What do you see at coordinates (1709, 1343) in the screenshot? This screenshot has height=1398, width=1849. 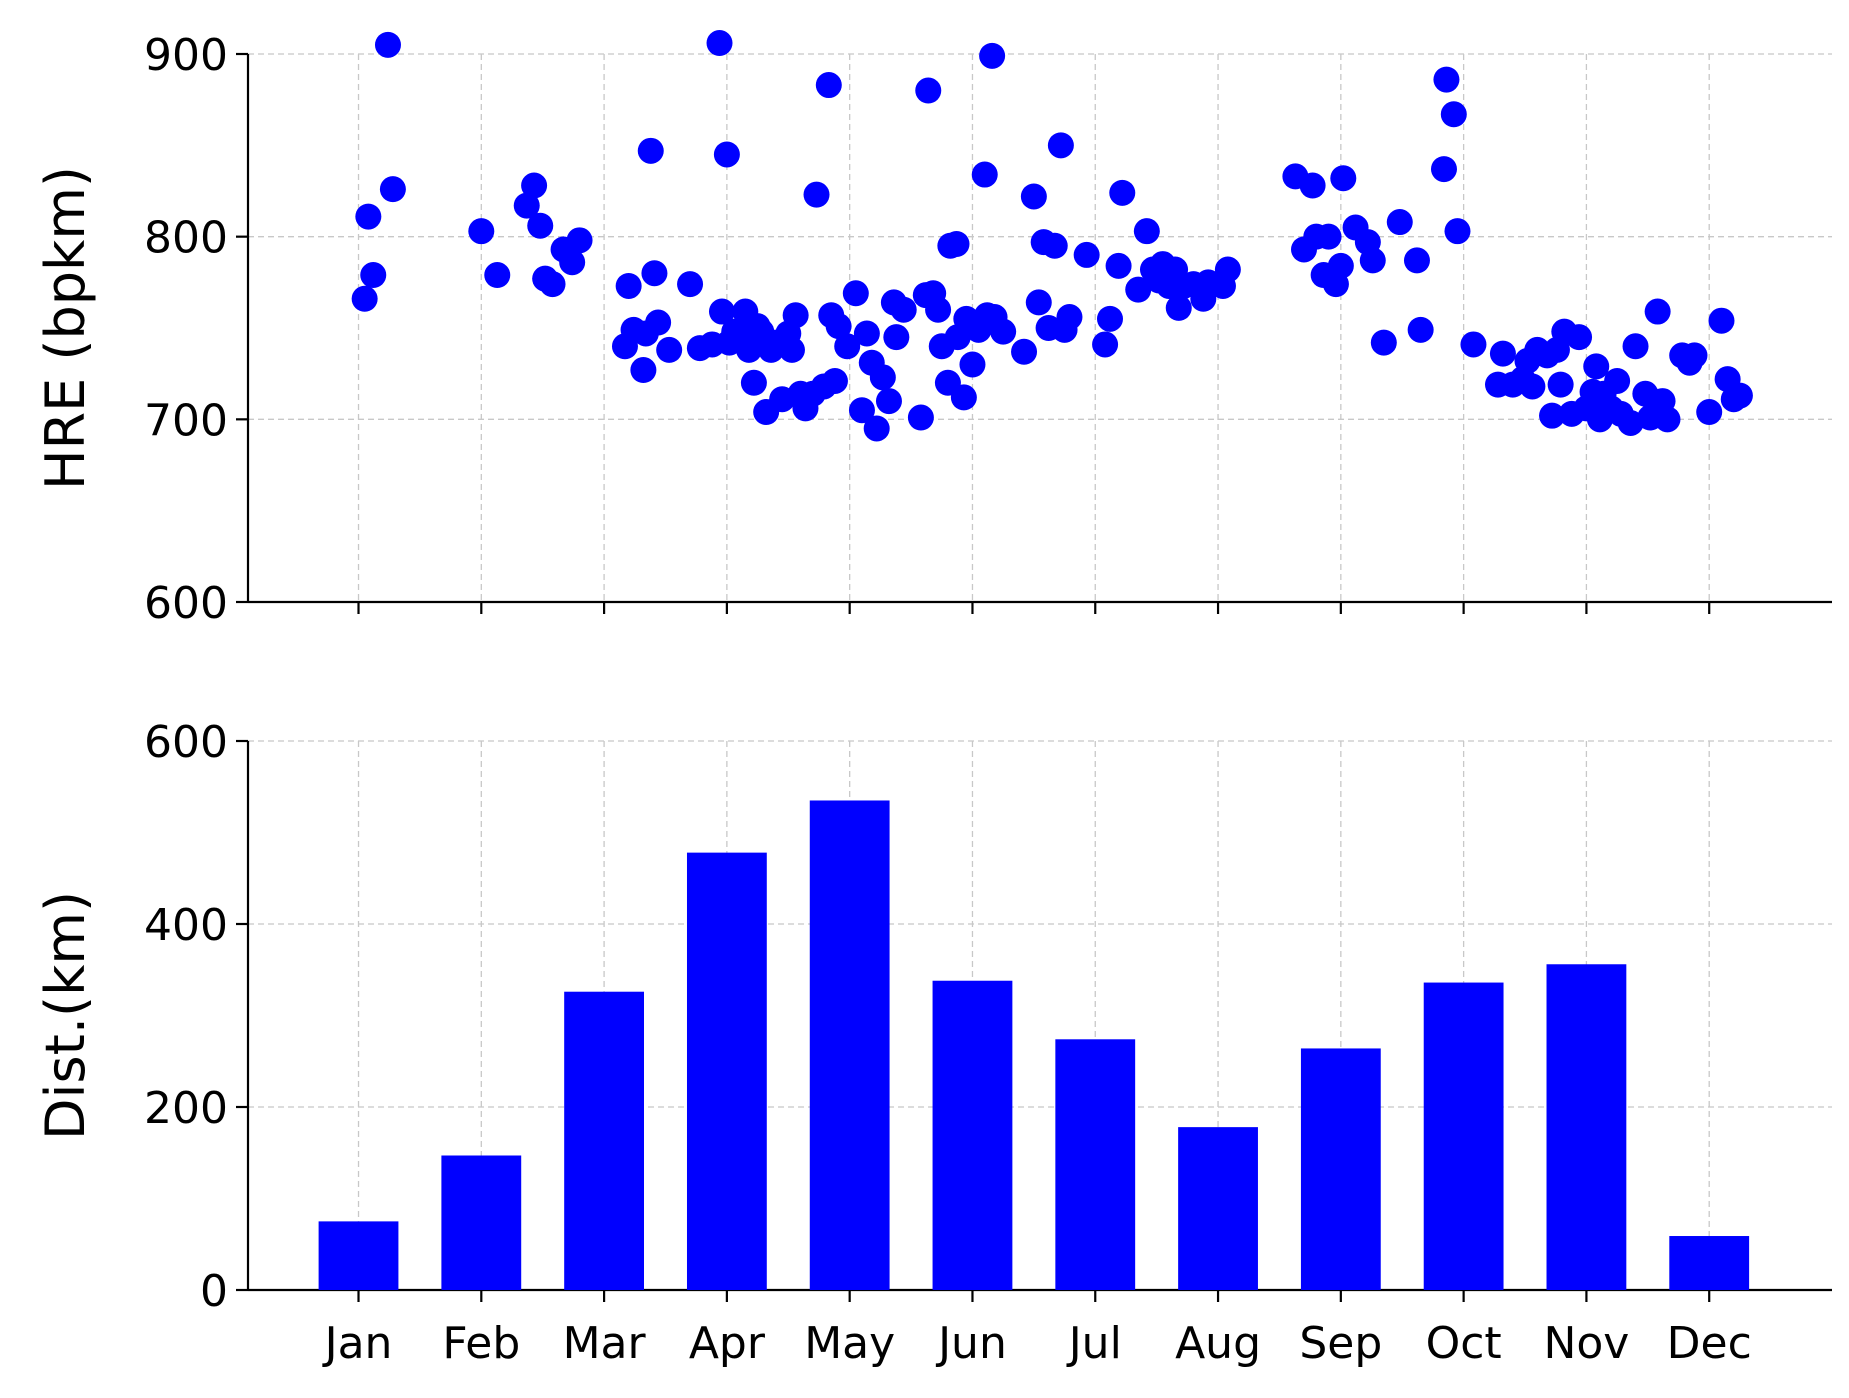 I see `x-tick-label-dec: Dec` at bounding box center [1709, 1343].